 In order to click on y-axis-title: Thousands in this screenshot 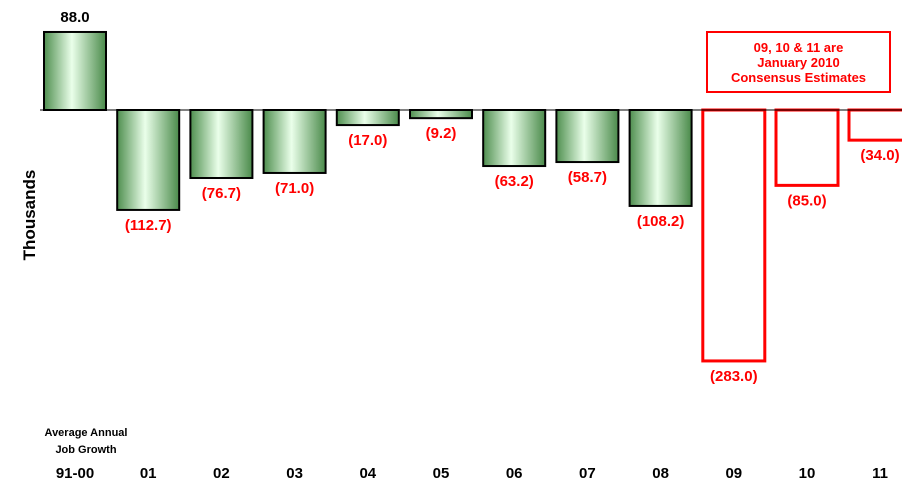, I will do `click(29, 215)`.